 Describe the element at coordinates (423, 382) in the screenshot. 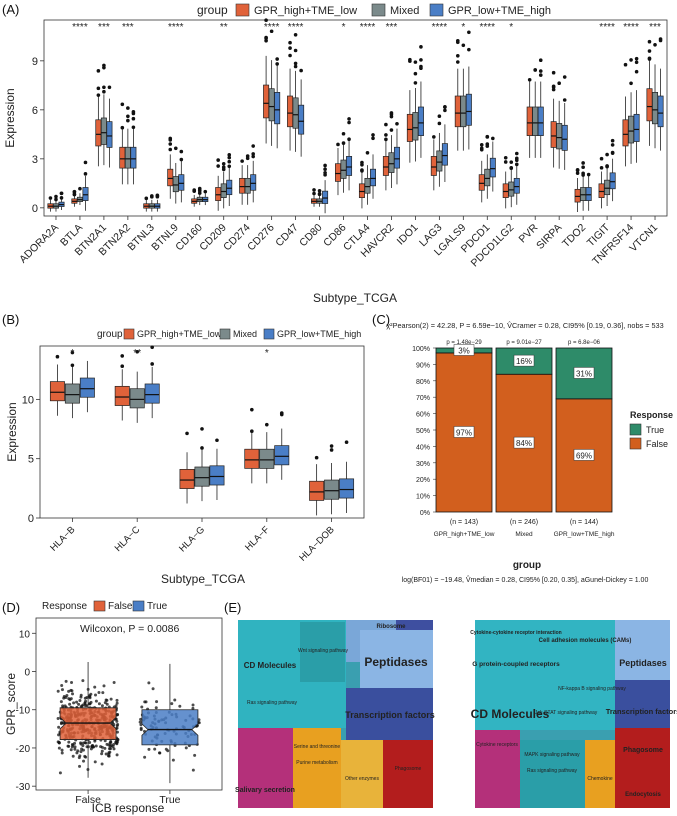

I see `y-tick-label: 80%` at that location.